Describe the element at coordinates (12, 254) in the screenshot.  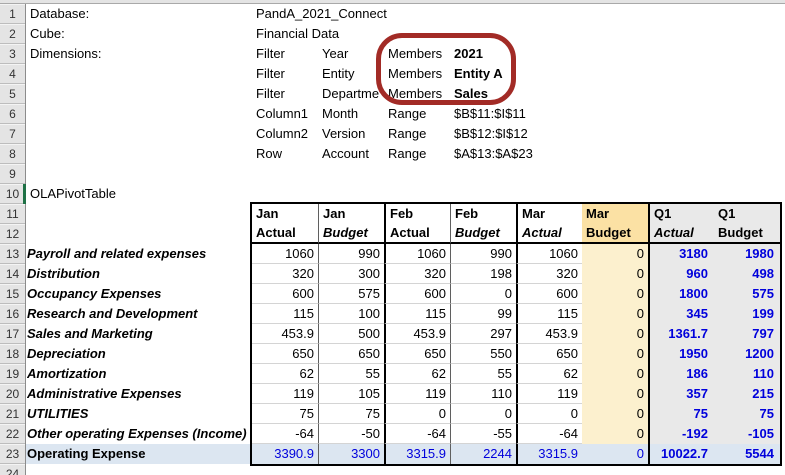
I see `row-number-cell: 13` at that location.